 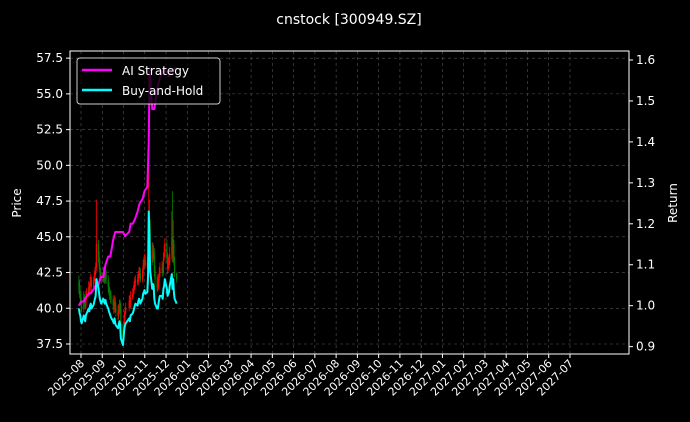 I want to click on y-right-tick-label: 0.9, so click(x=645, y=347).